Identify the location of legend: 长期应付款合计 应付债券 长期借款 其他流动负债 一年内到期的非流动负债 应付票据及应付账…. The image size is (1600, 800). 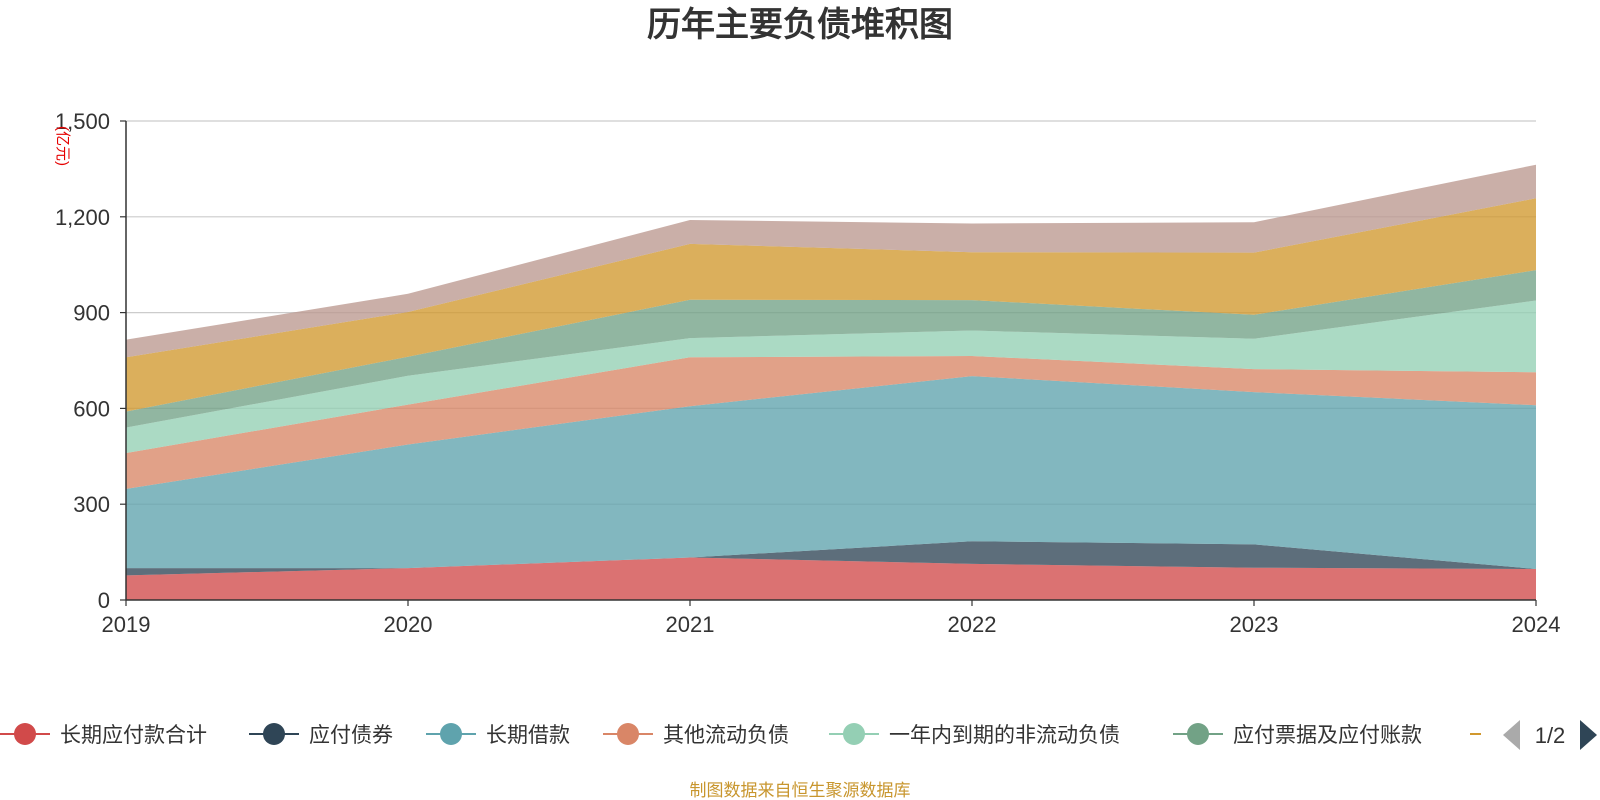
(740, 735).